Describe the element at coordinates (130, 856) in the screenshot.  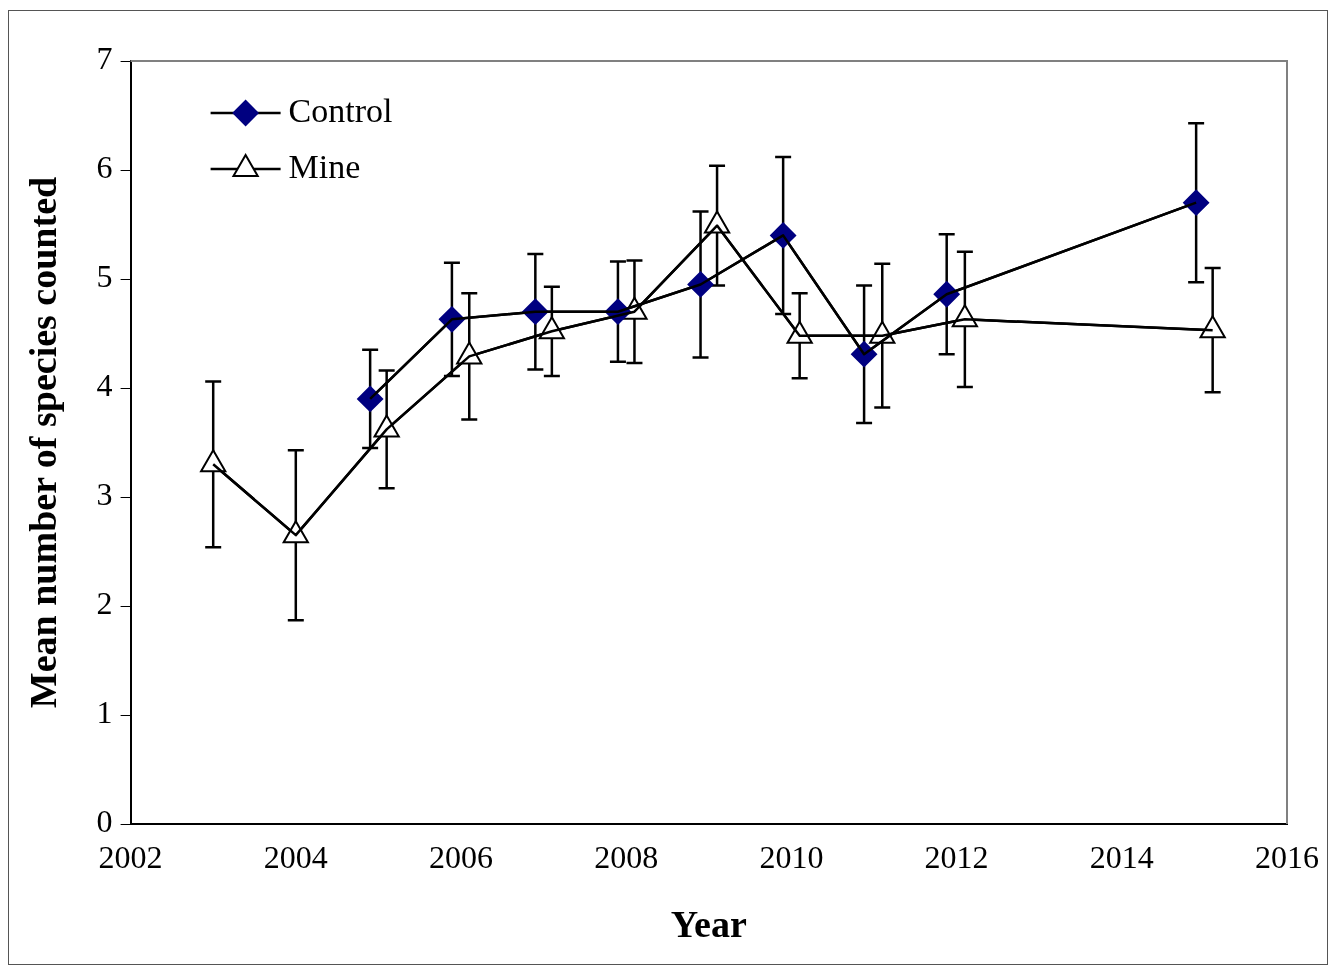
I see `x-tick-label: 2002` at that location.